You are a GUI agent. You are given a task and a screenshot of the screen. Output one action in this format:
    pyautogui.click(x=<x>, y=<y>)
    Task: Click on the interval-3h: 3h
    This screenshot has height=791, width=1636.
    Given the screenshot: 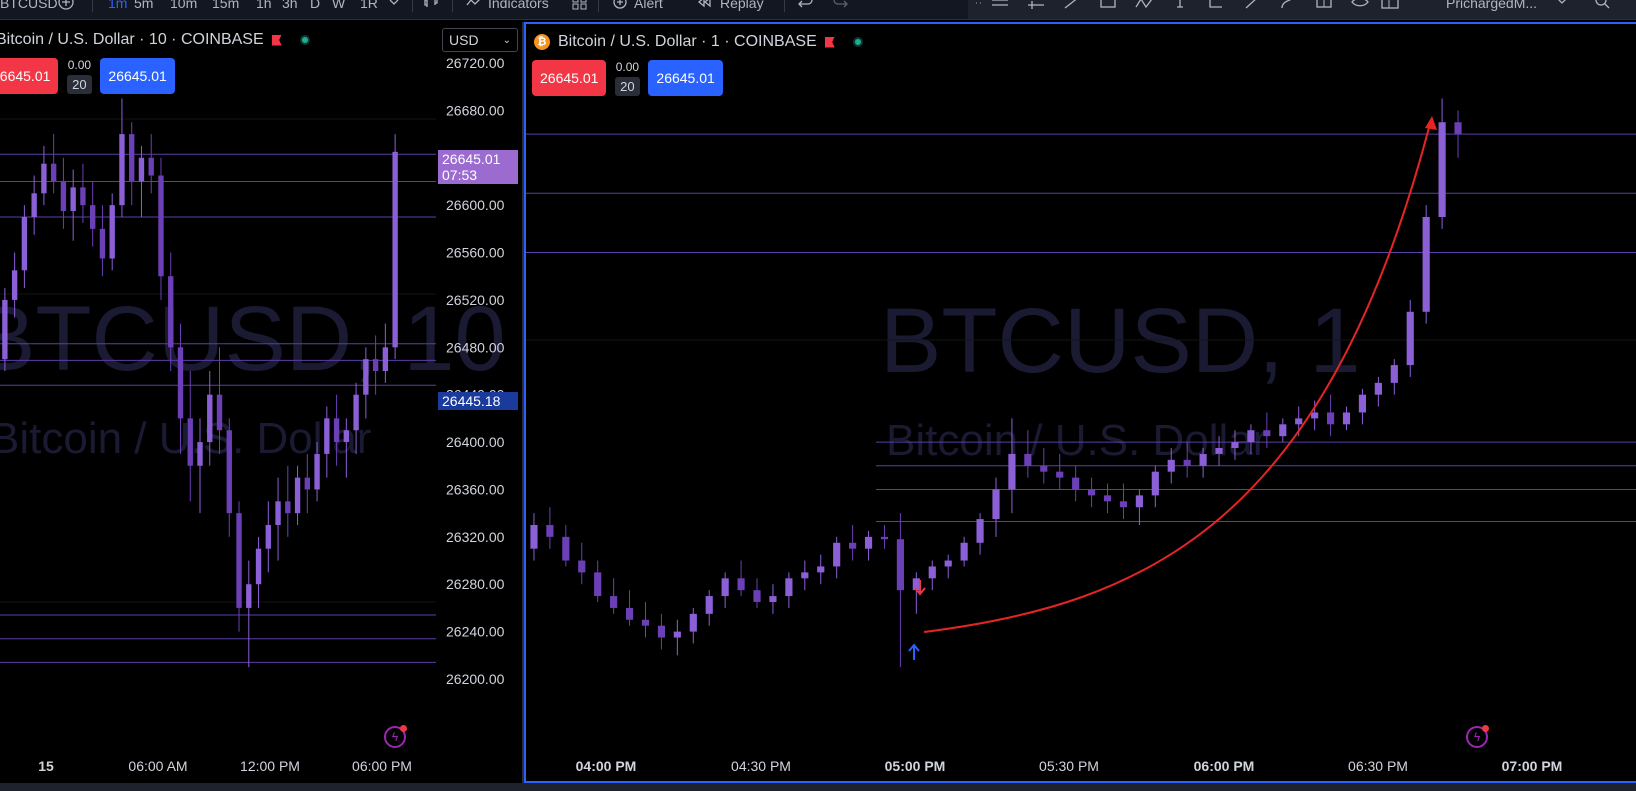 What is the action you would take?
    pyautogui.click(x=290, y=5)
    